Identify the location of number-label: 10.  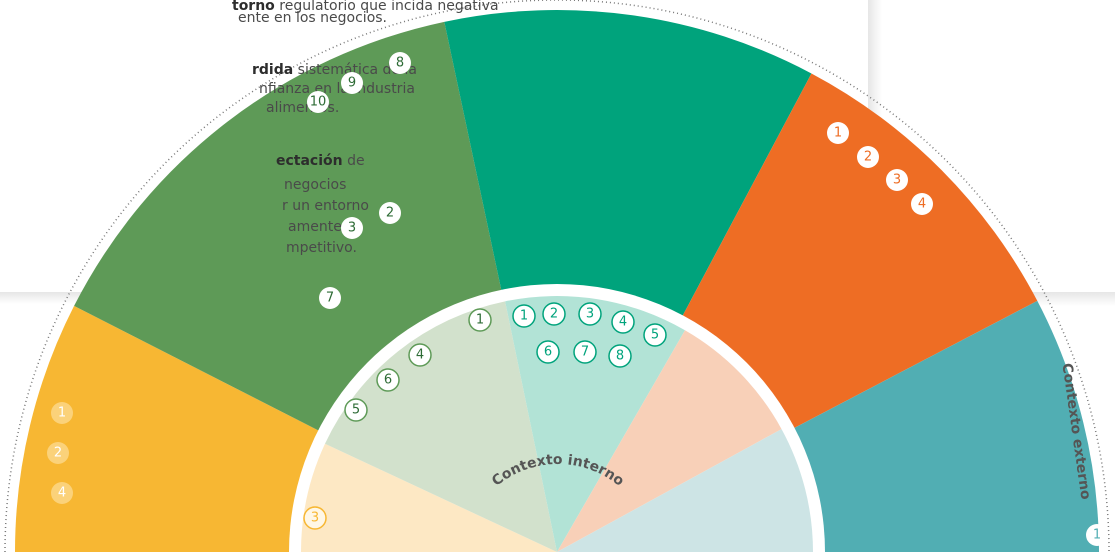
(318, 102).